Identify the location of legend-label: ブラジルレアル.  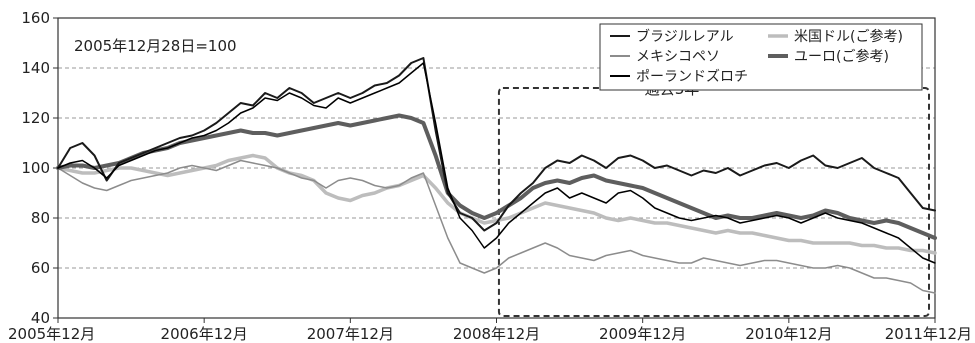
(685, 36).